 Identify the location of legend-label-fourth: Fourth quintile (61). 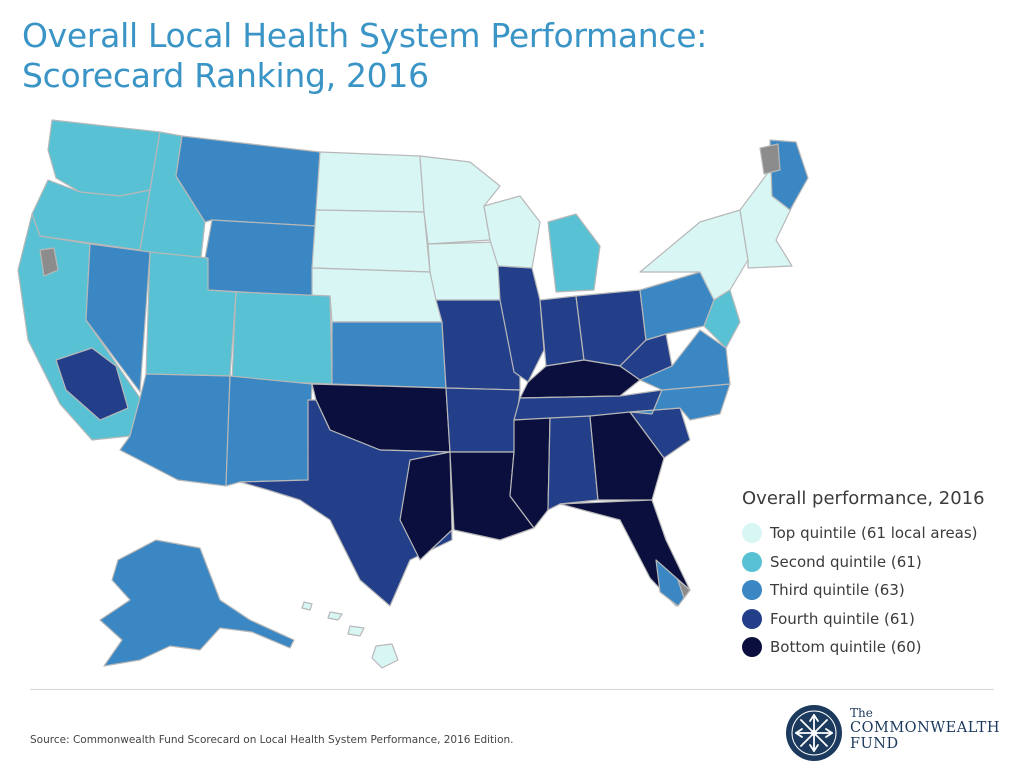
(842, 618).